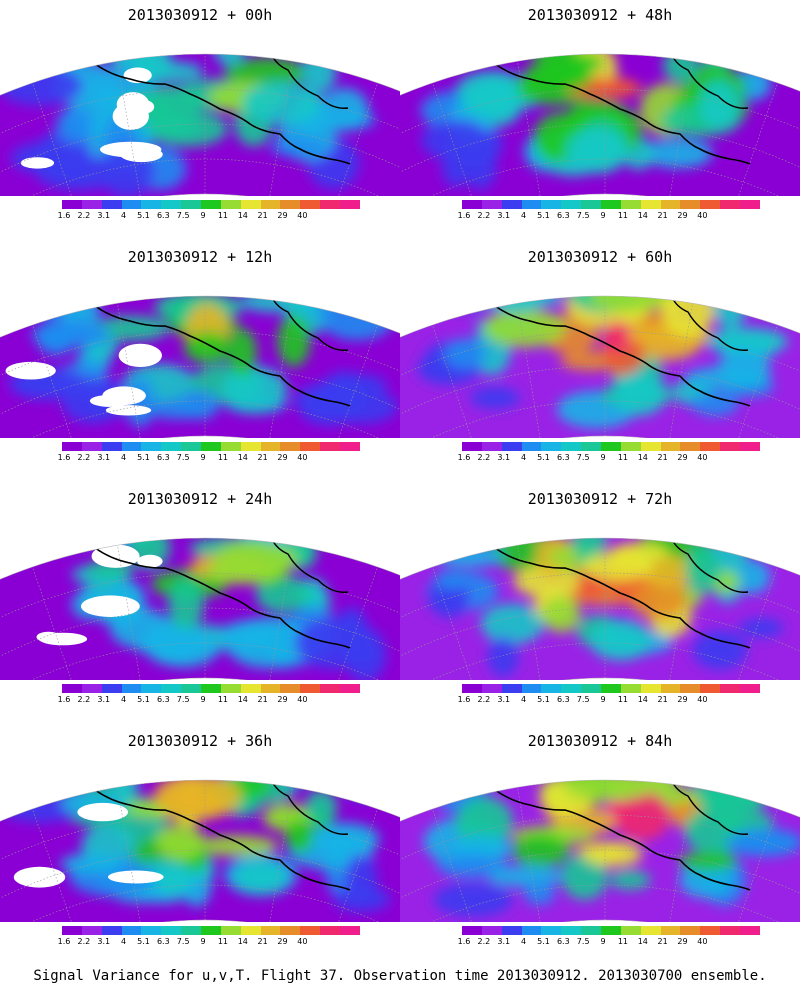  Describe the element at coordinates (600, 741) in the screenshot. I see `panel-title: 2013030912 + 84h` at that location.